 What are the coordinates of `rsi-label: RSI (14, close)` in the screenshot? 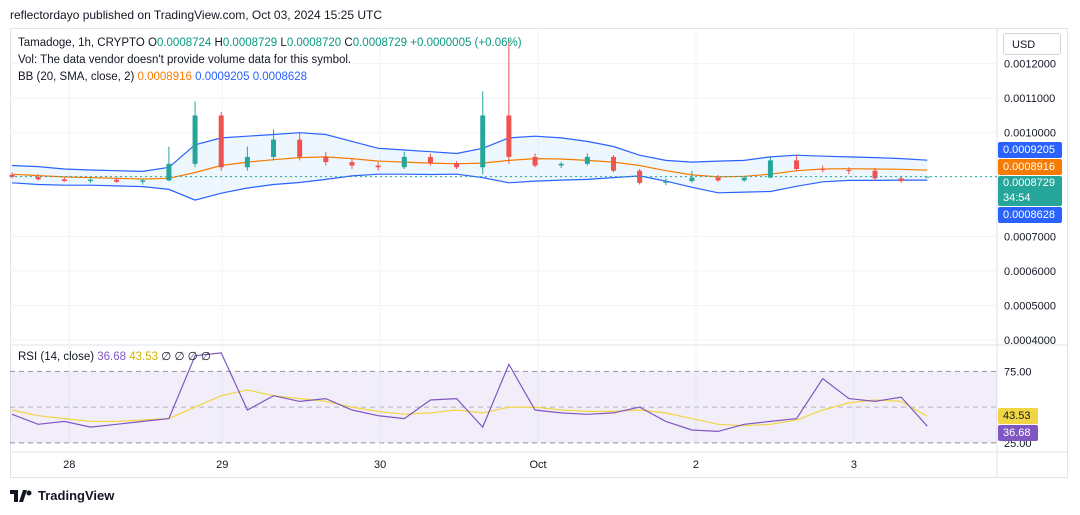 It's located at (56, 357).